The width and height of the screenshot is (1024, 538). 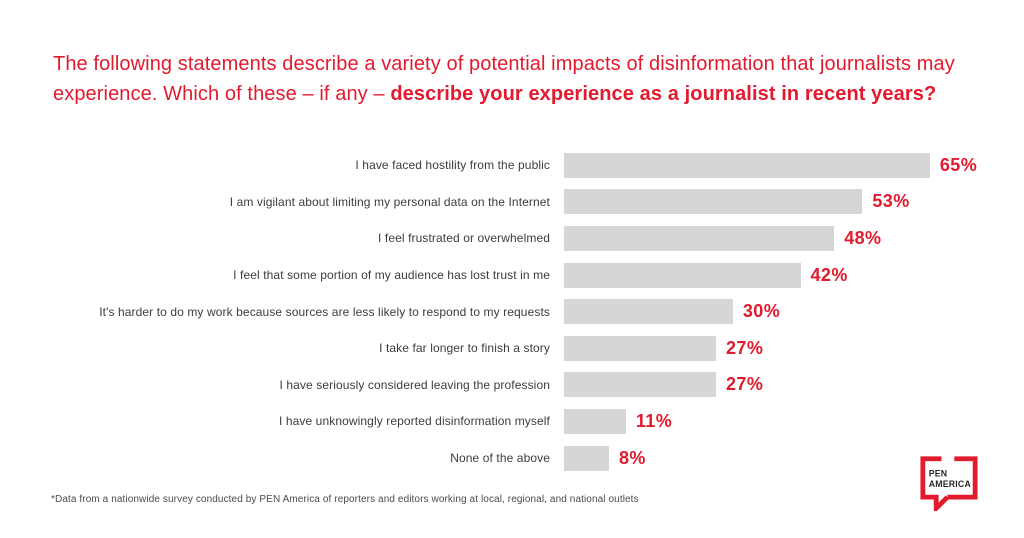 I want to click on bar-area: 53%, so click(x=737, y=202).